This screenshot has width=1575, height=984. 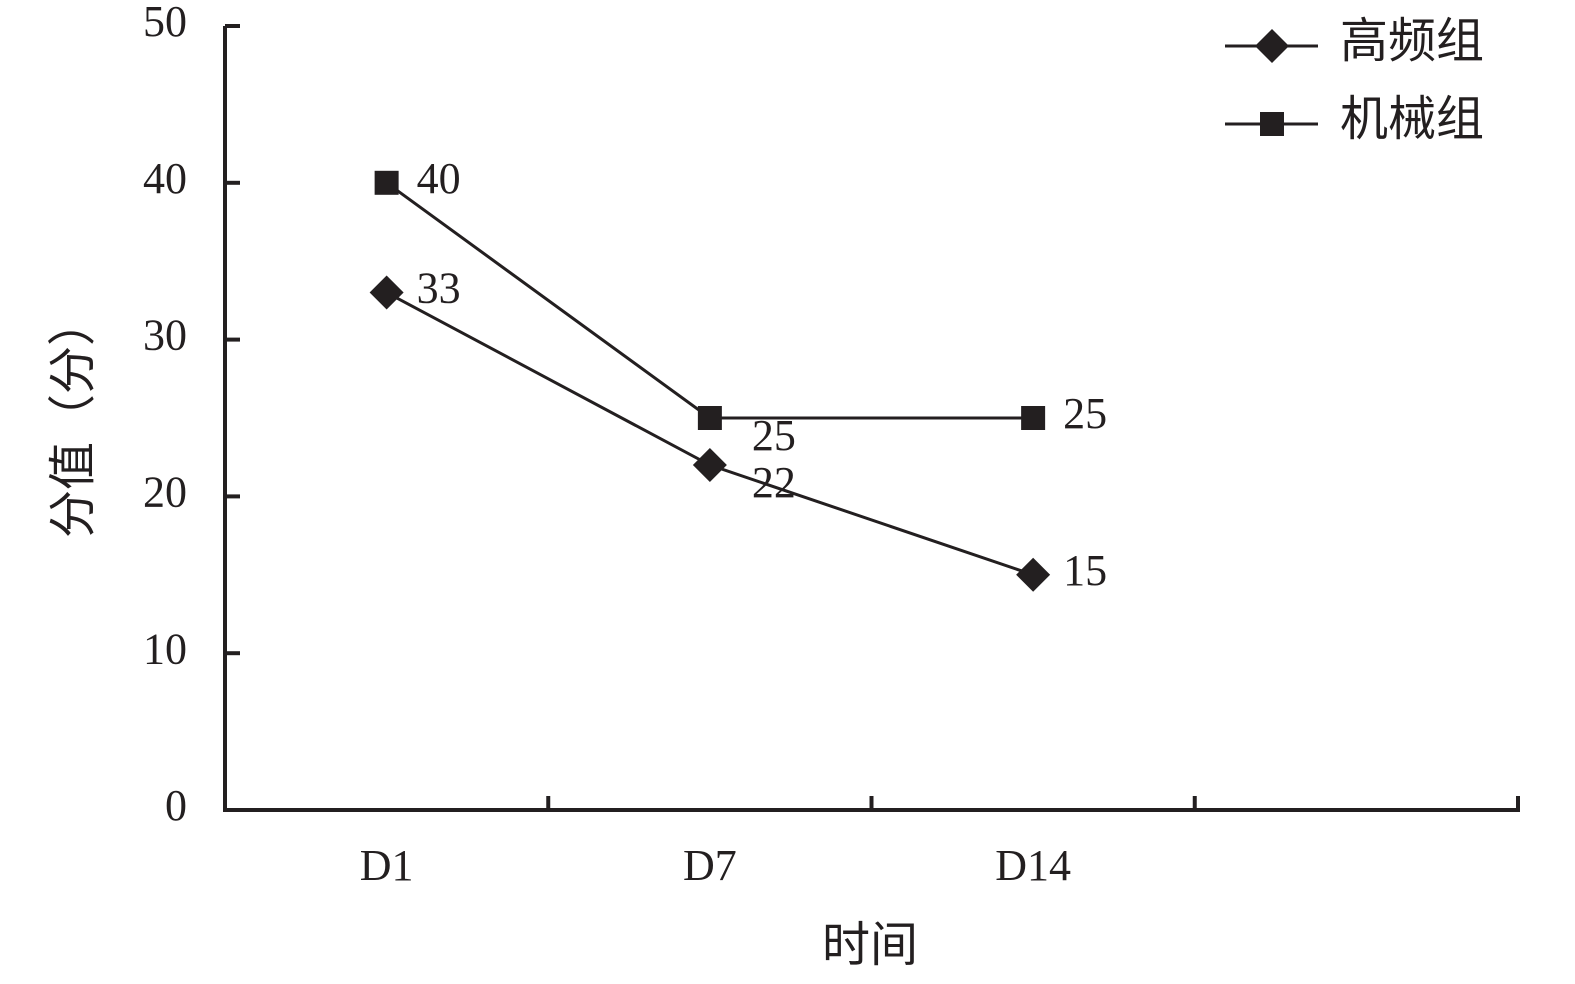 What do you see at coordinates (1412, 119) in the screenshot?
I see `legend-label: 机械组` at bounding box center [1412, 119].